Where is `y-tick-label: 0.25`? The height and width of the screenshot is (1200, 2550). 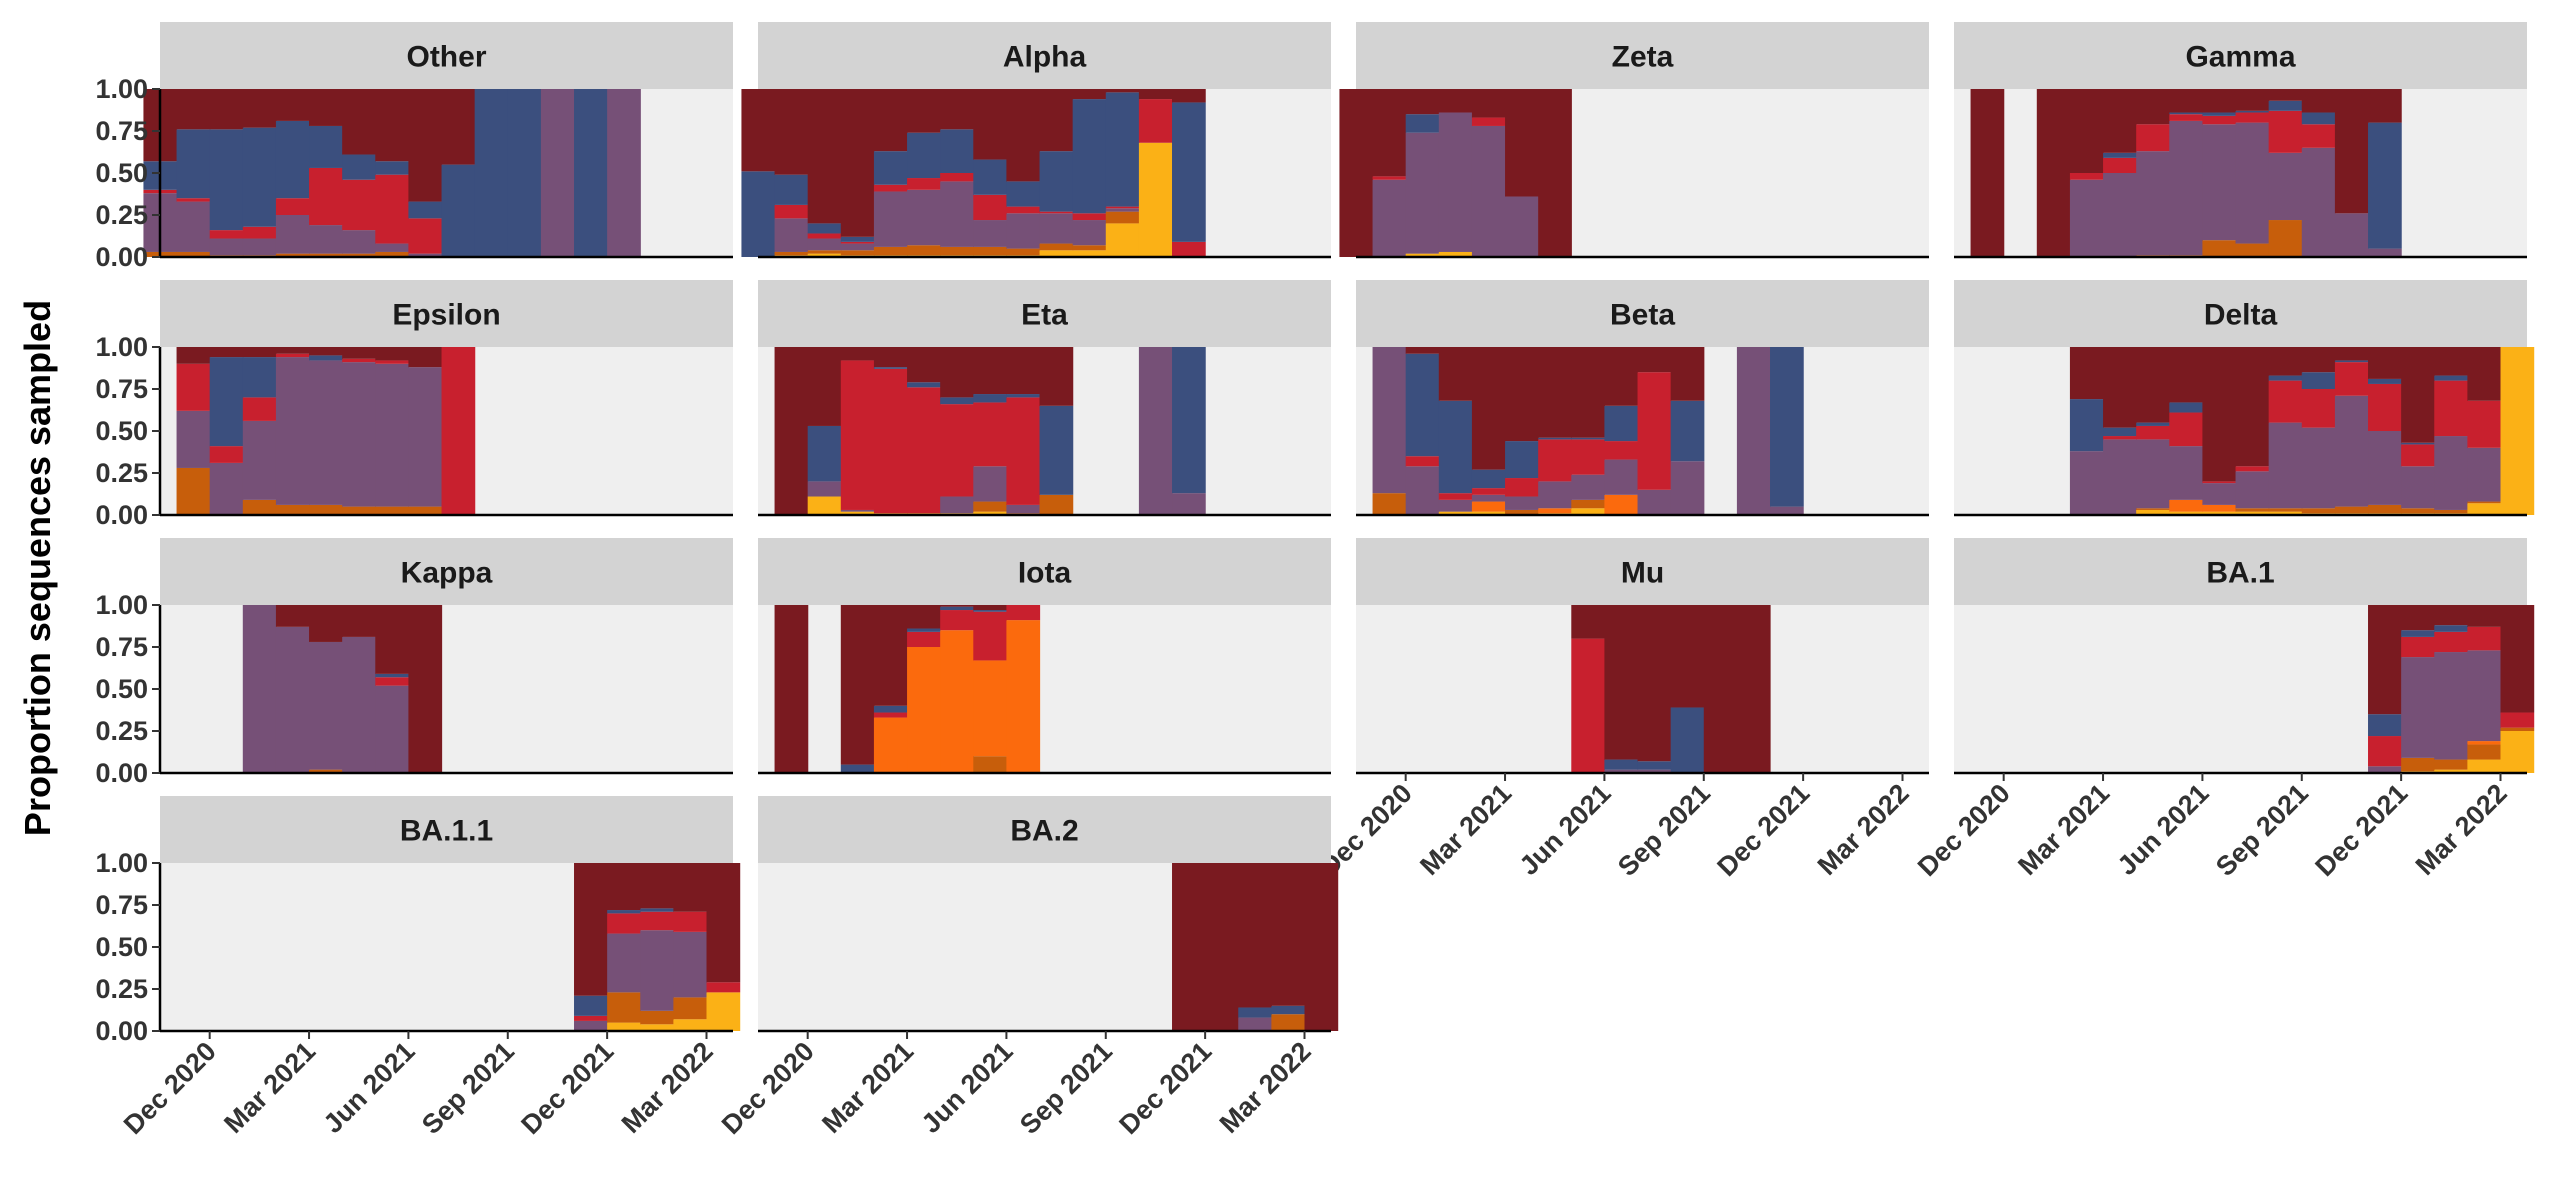
y-tick-label: 0.25 is located at coordinates (121, 215).